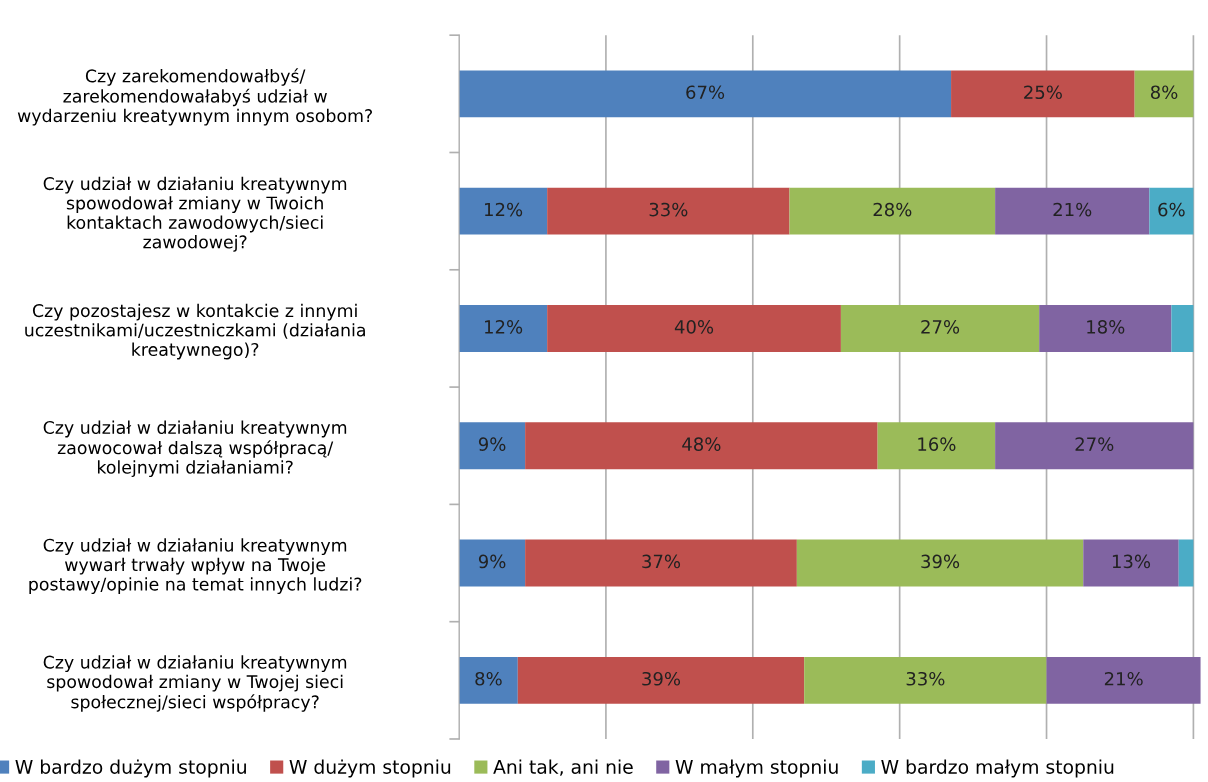 This screenshot has width=1208, height=782. Describe the element at coordinates (195, 566) in the screenshot. I see `y-tick-label: Czy udział w działaniu kreatywnym wywarł trwały wpływ na Twoje postawy/opinie na temat innych ludzi?` at that location.